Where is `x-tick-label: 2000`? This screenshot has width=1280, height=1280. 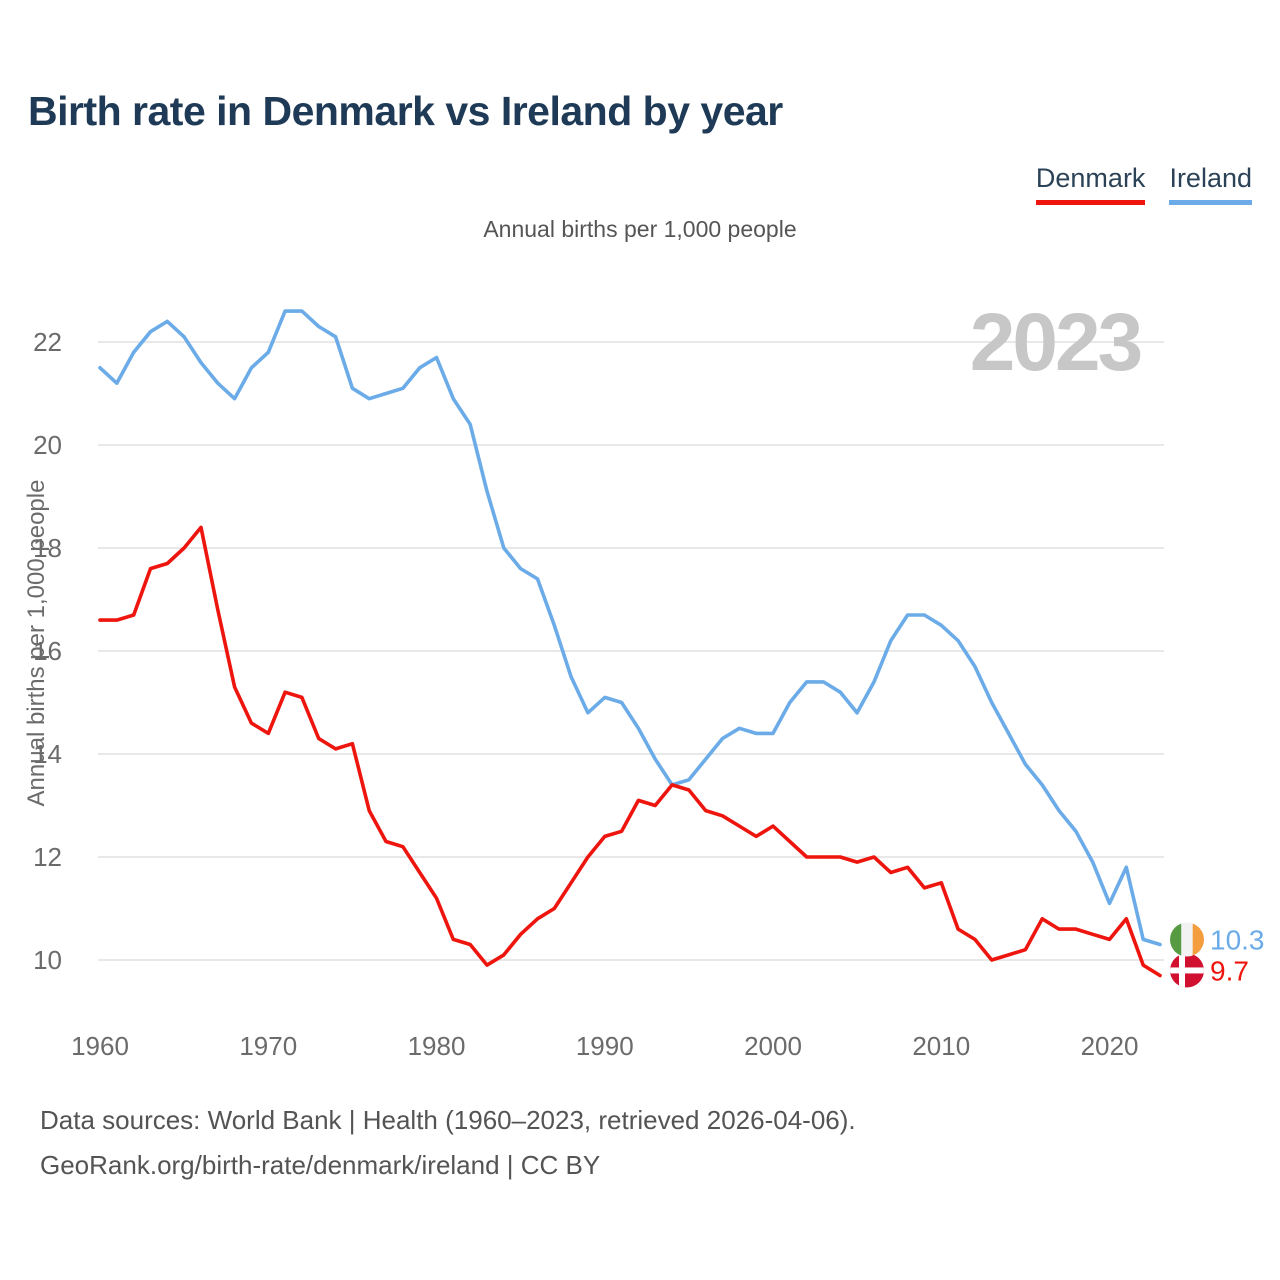
x-tick-label: 2000 is located at coordinates (773, 1046).